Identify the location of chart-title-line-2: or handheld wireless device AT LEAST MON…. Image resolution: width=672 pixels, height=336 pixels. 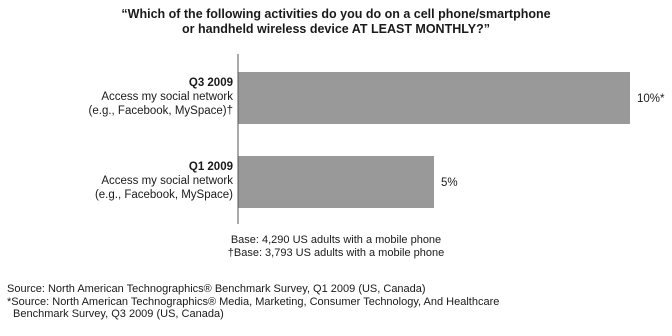
(336, 29).